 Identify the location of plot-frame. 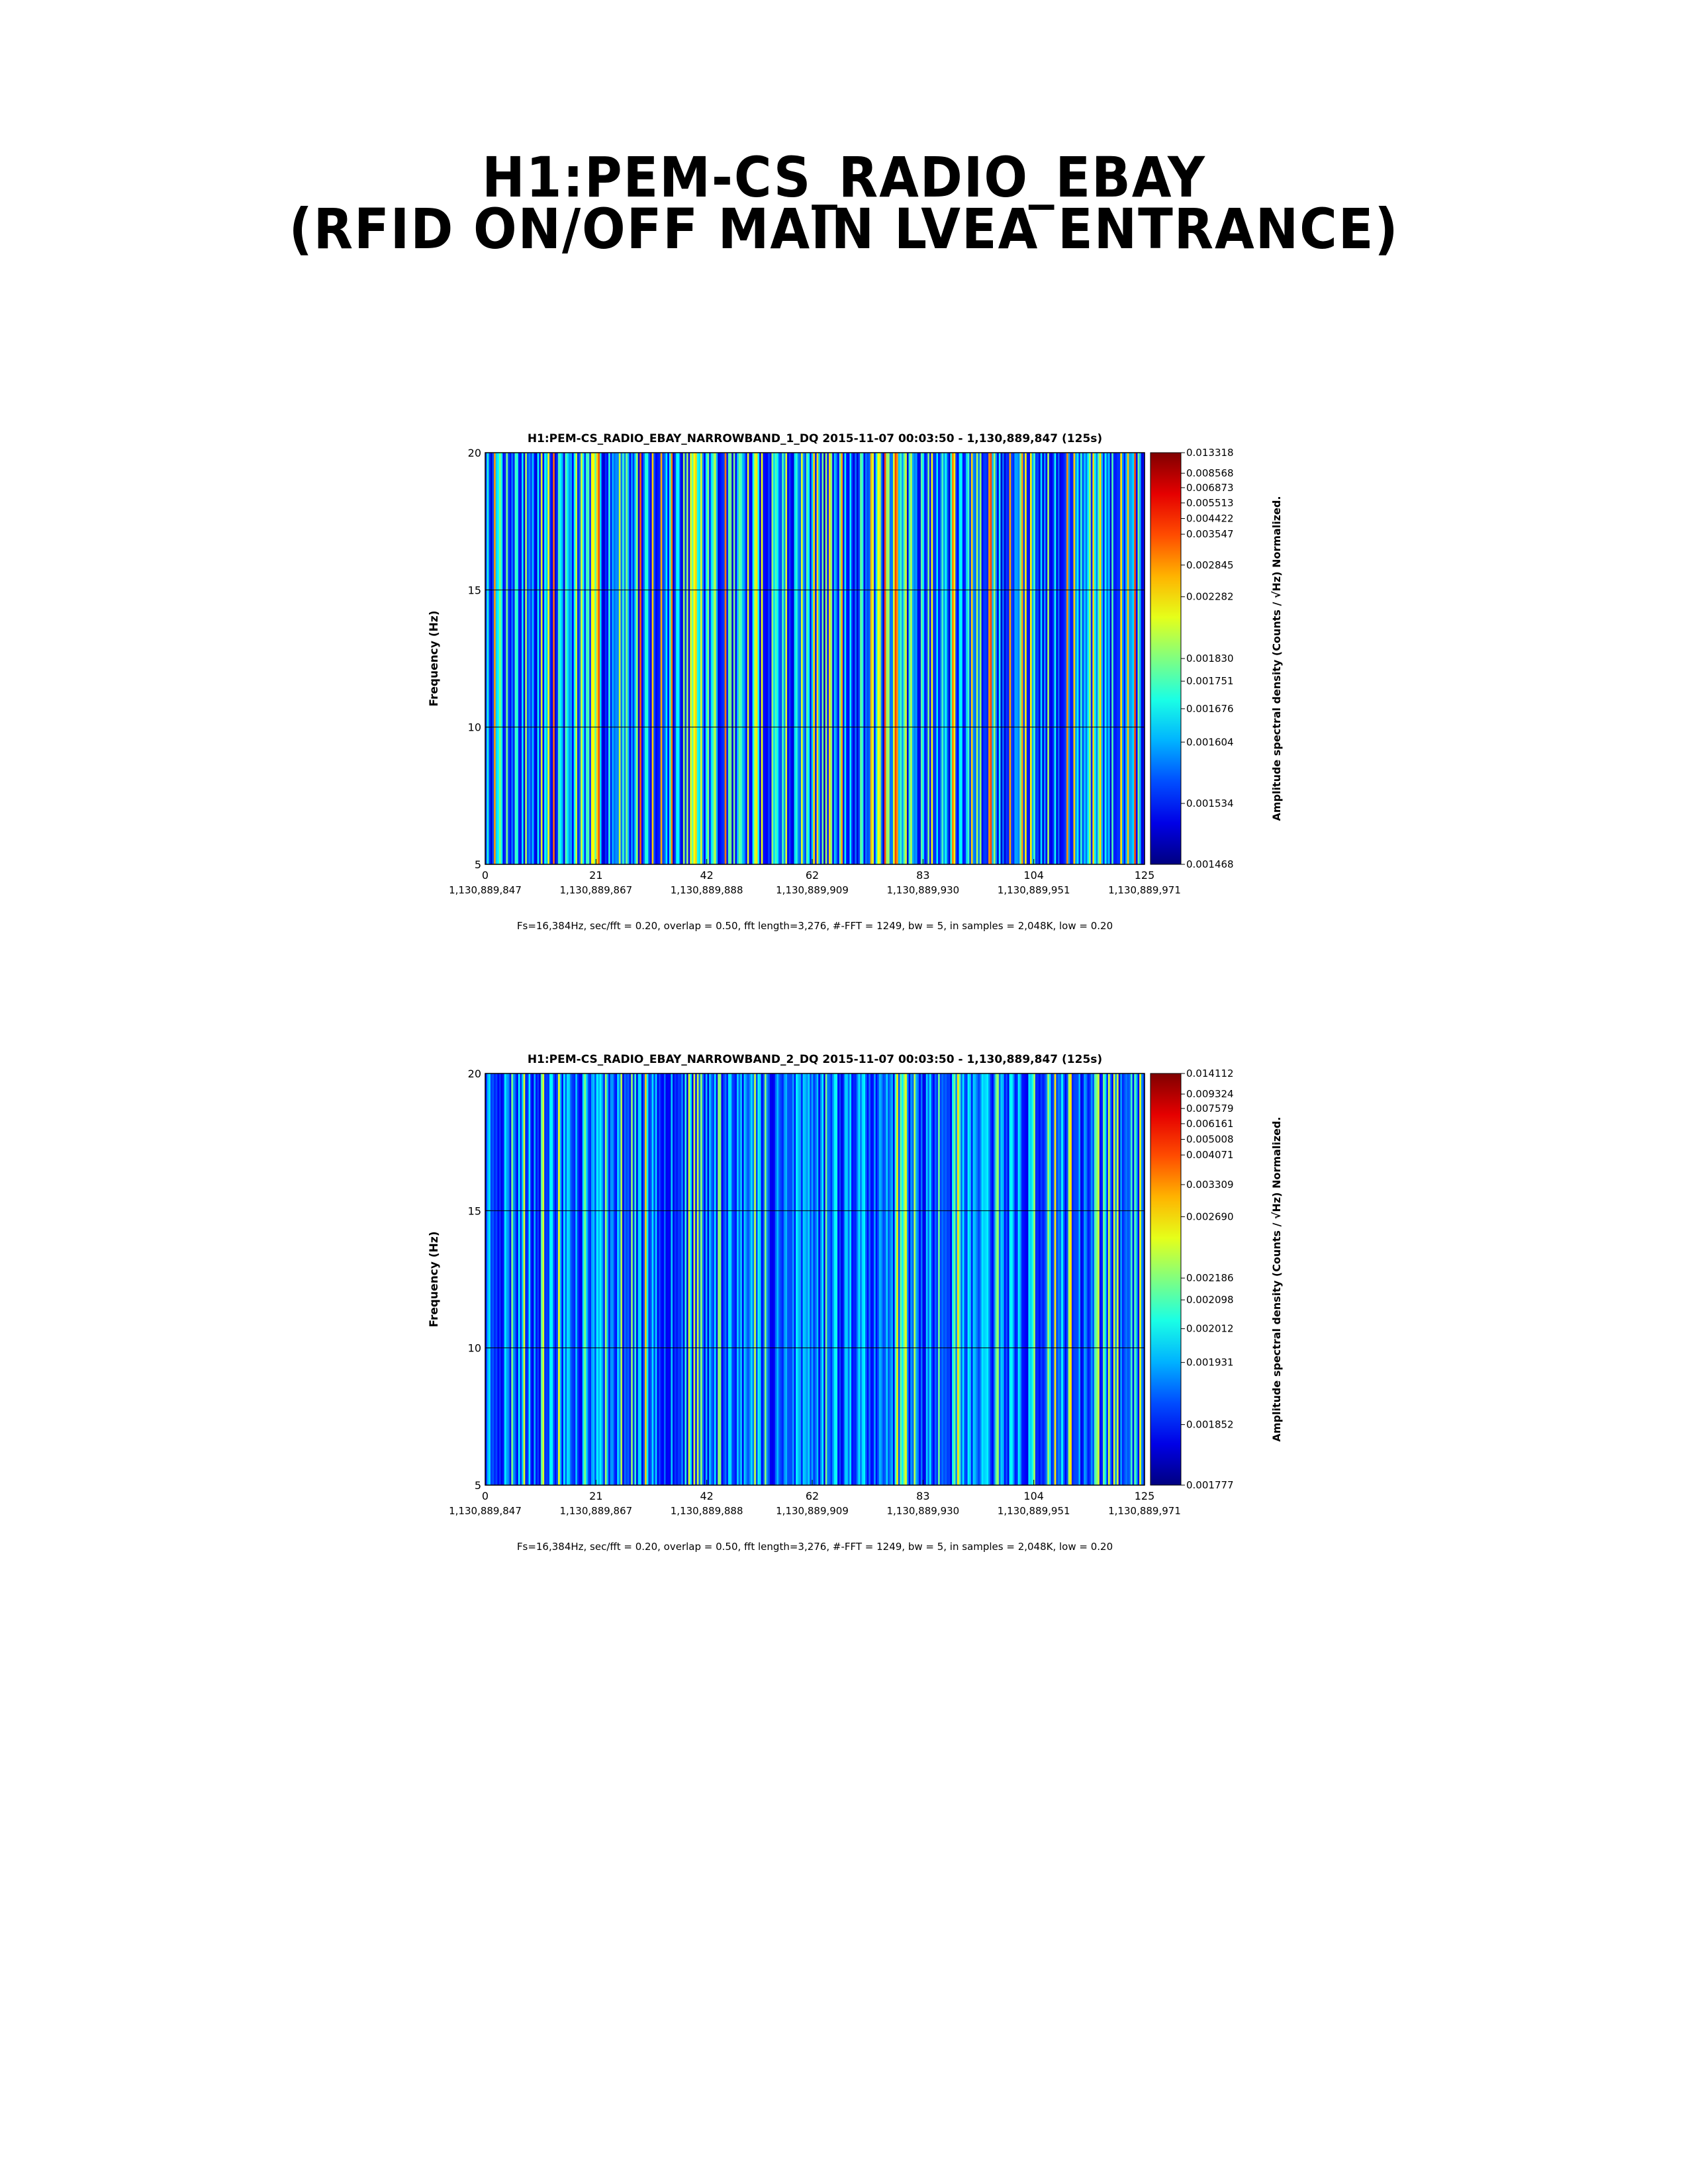
(815, 1279).